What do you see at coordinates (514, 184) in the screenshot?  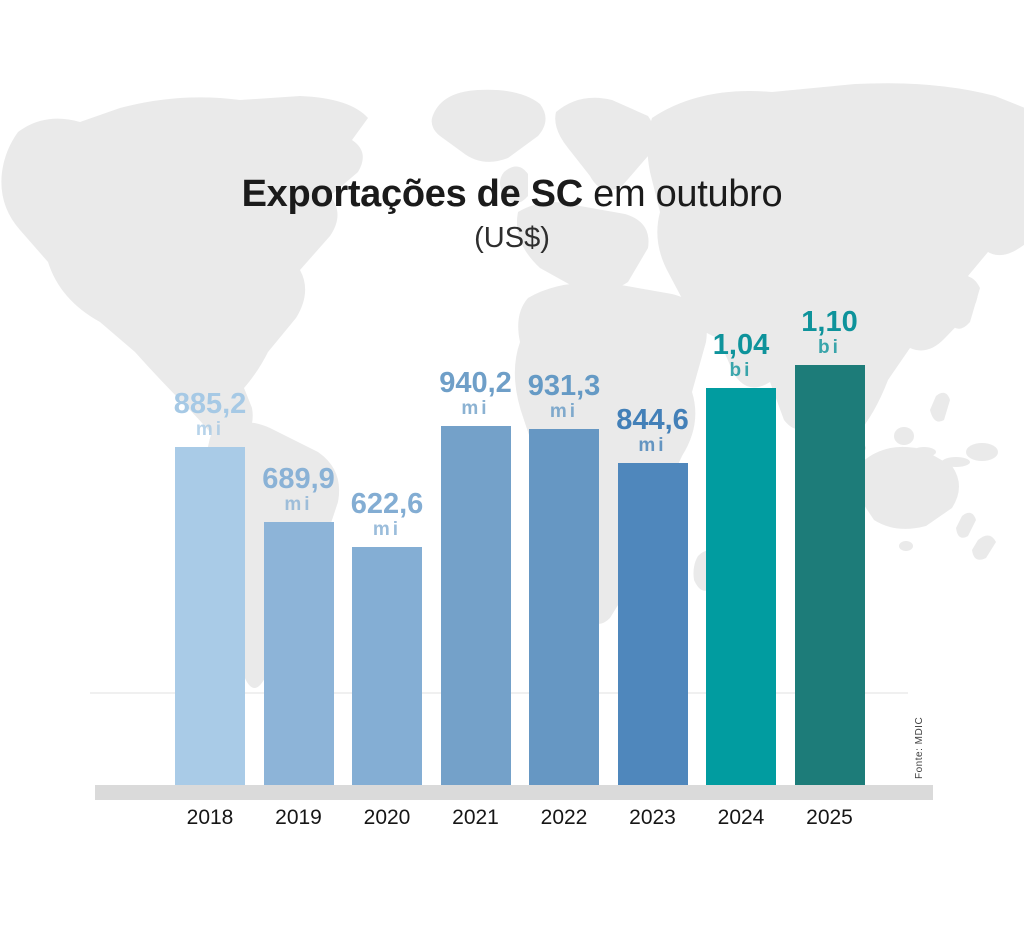 I see `island-britain` at bounding box center [514, 184].